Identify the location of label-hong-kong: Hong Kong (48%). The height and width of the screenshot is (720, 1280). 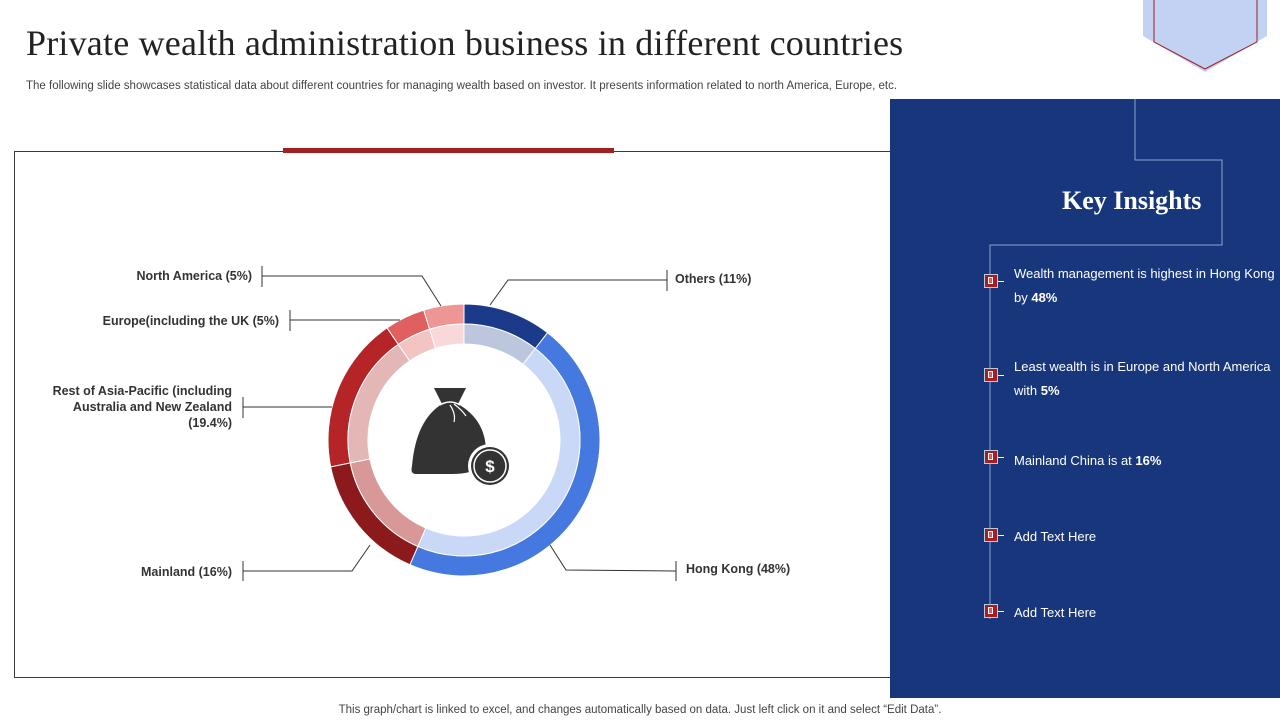
(738, 569).